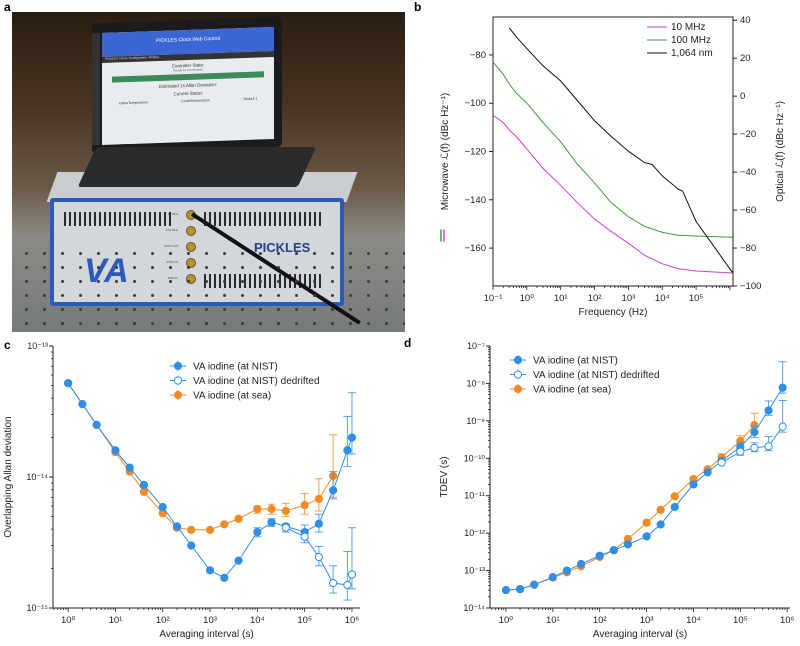 The width and height of the screenshot is (800, 646). Describe the element at coordinates (662, 298) in the screenshot. I see `x-tick-label: 10⁴` at that location.